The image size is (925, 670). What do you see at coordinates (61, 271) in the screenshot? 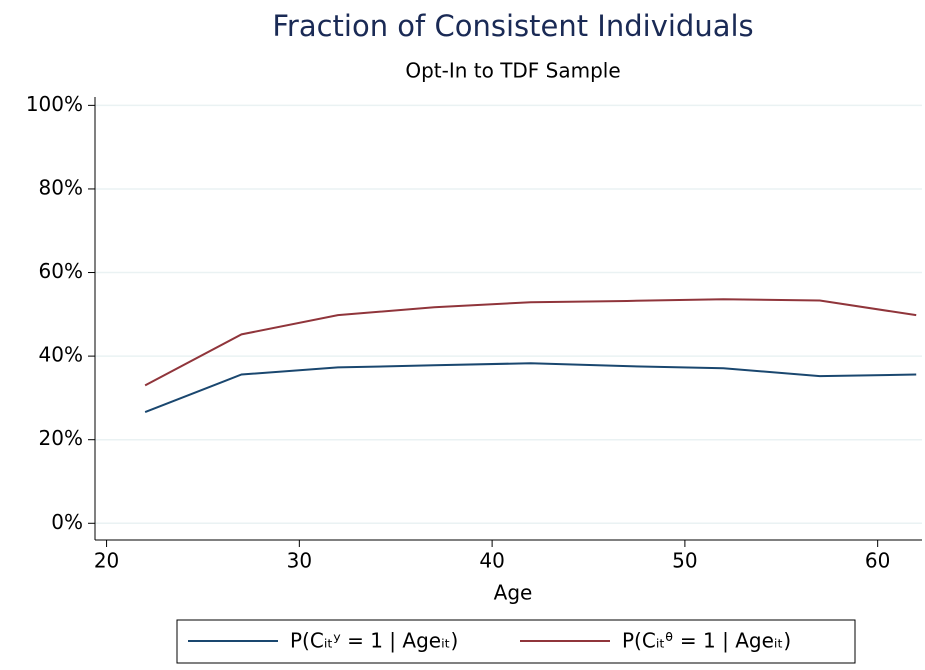
I see `y-tick-label: 60%` at bounding box center [61, 271].